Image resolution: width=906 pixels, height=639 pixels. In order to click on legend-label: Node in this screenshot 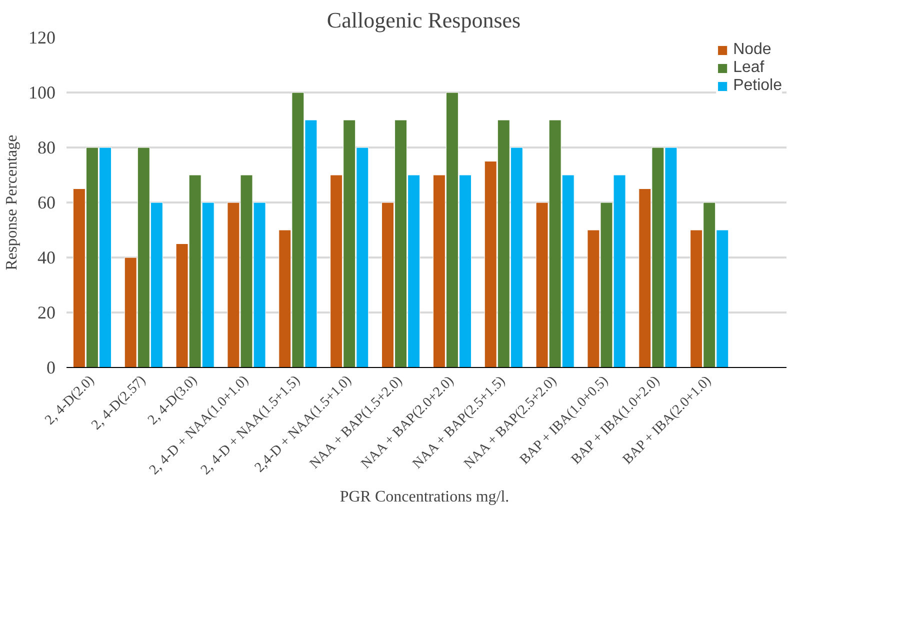, I will do `click(752, 50)`.